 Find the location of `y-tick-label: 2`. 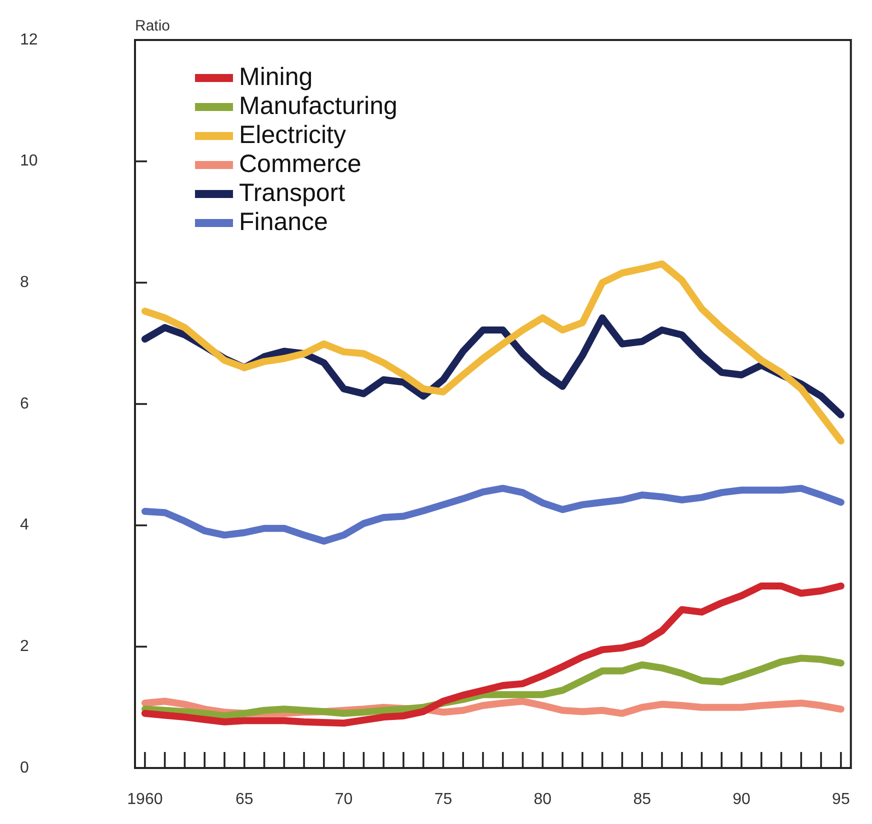

y-tick-label: 2 is located at coordinates (24, 647).